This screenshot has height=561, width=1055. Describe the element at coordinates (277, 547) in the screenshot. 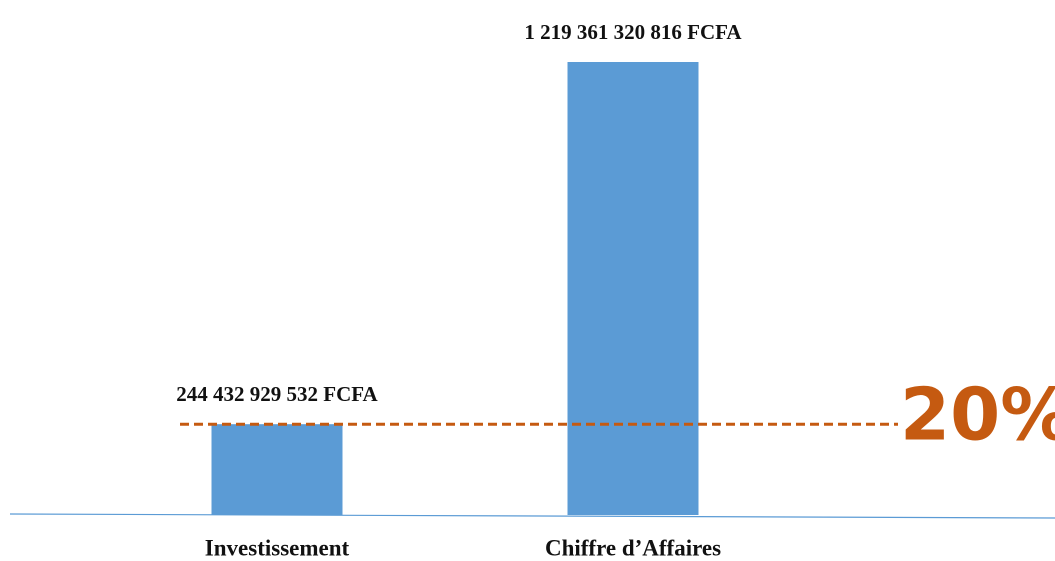

I see `category-label: Investissement` at that location.